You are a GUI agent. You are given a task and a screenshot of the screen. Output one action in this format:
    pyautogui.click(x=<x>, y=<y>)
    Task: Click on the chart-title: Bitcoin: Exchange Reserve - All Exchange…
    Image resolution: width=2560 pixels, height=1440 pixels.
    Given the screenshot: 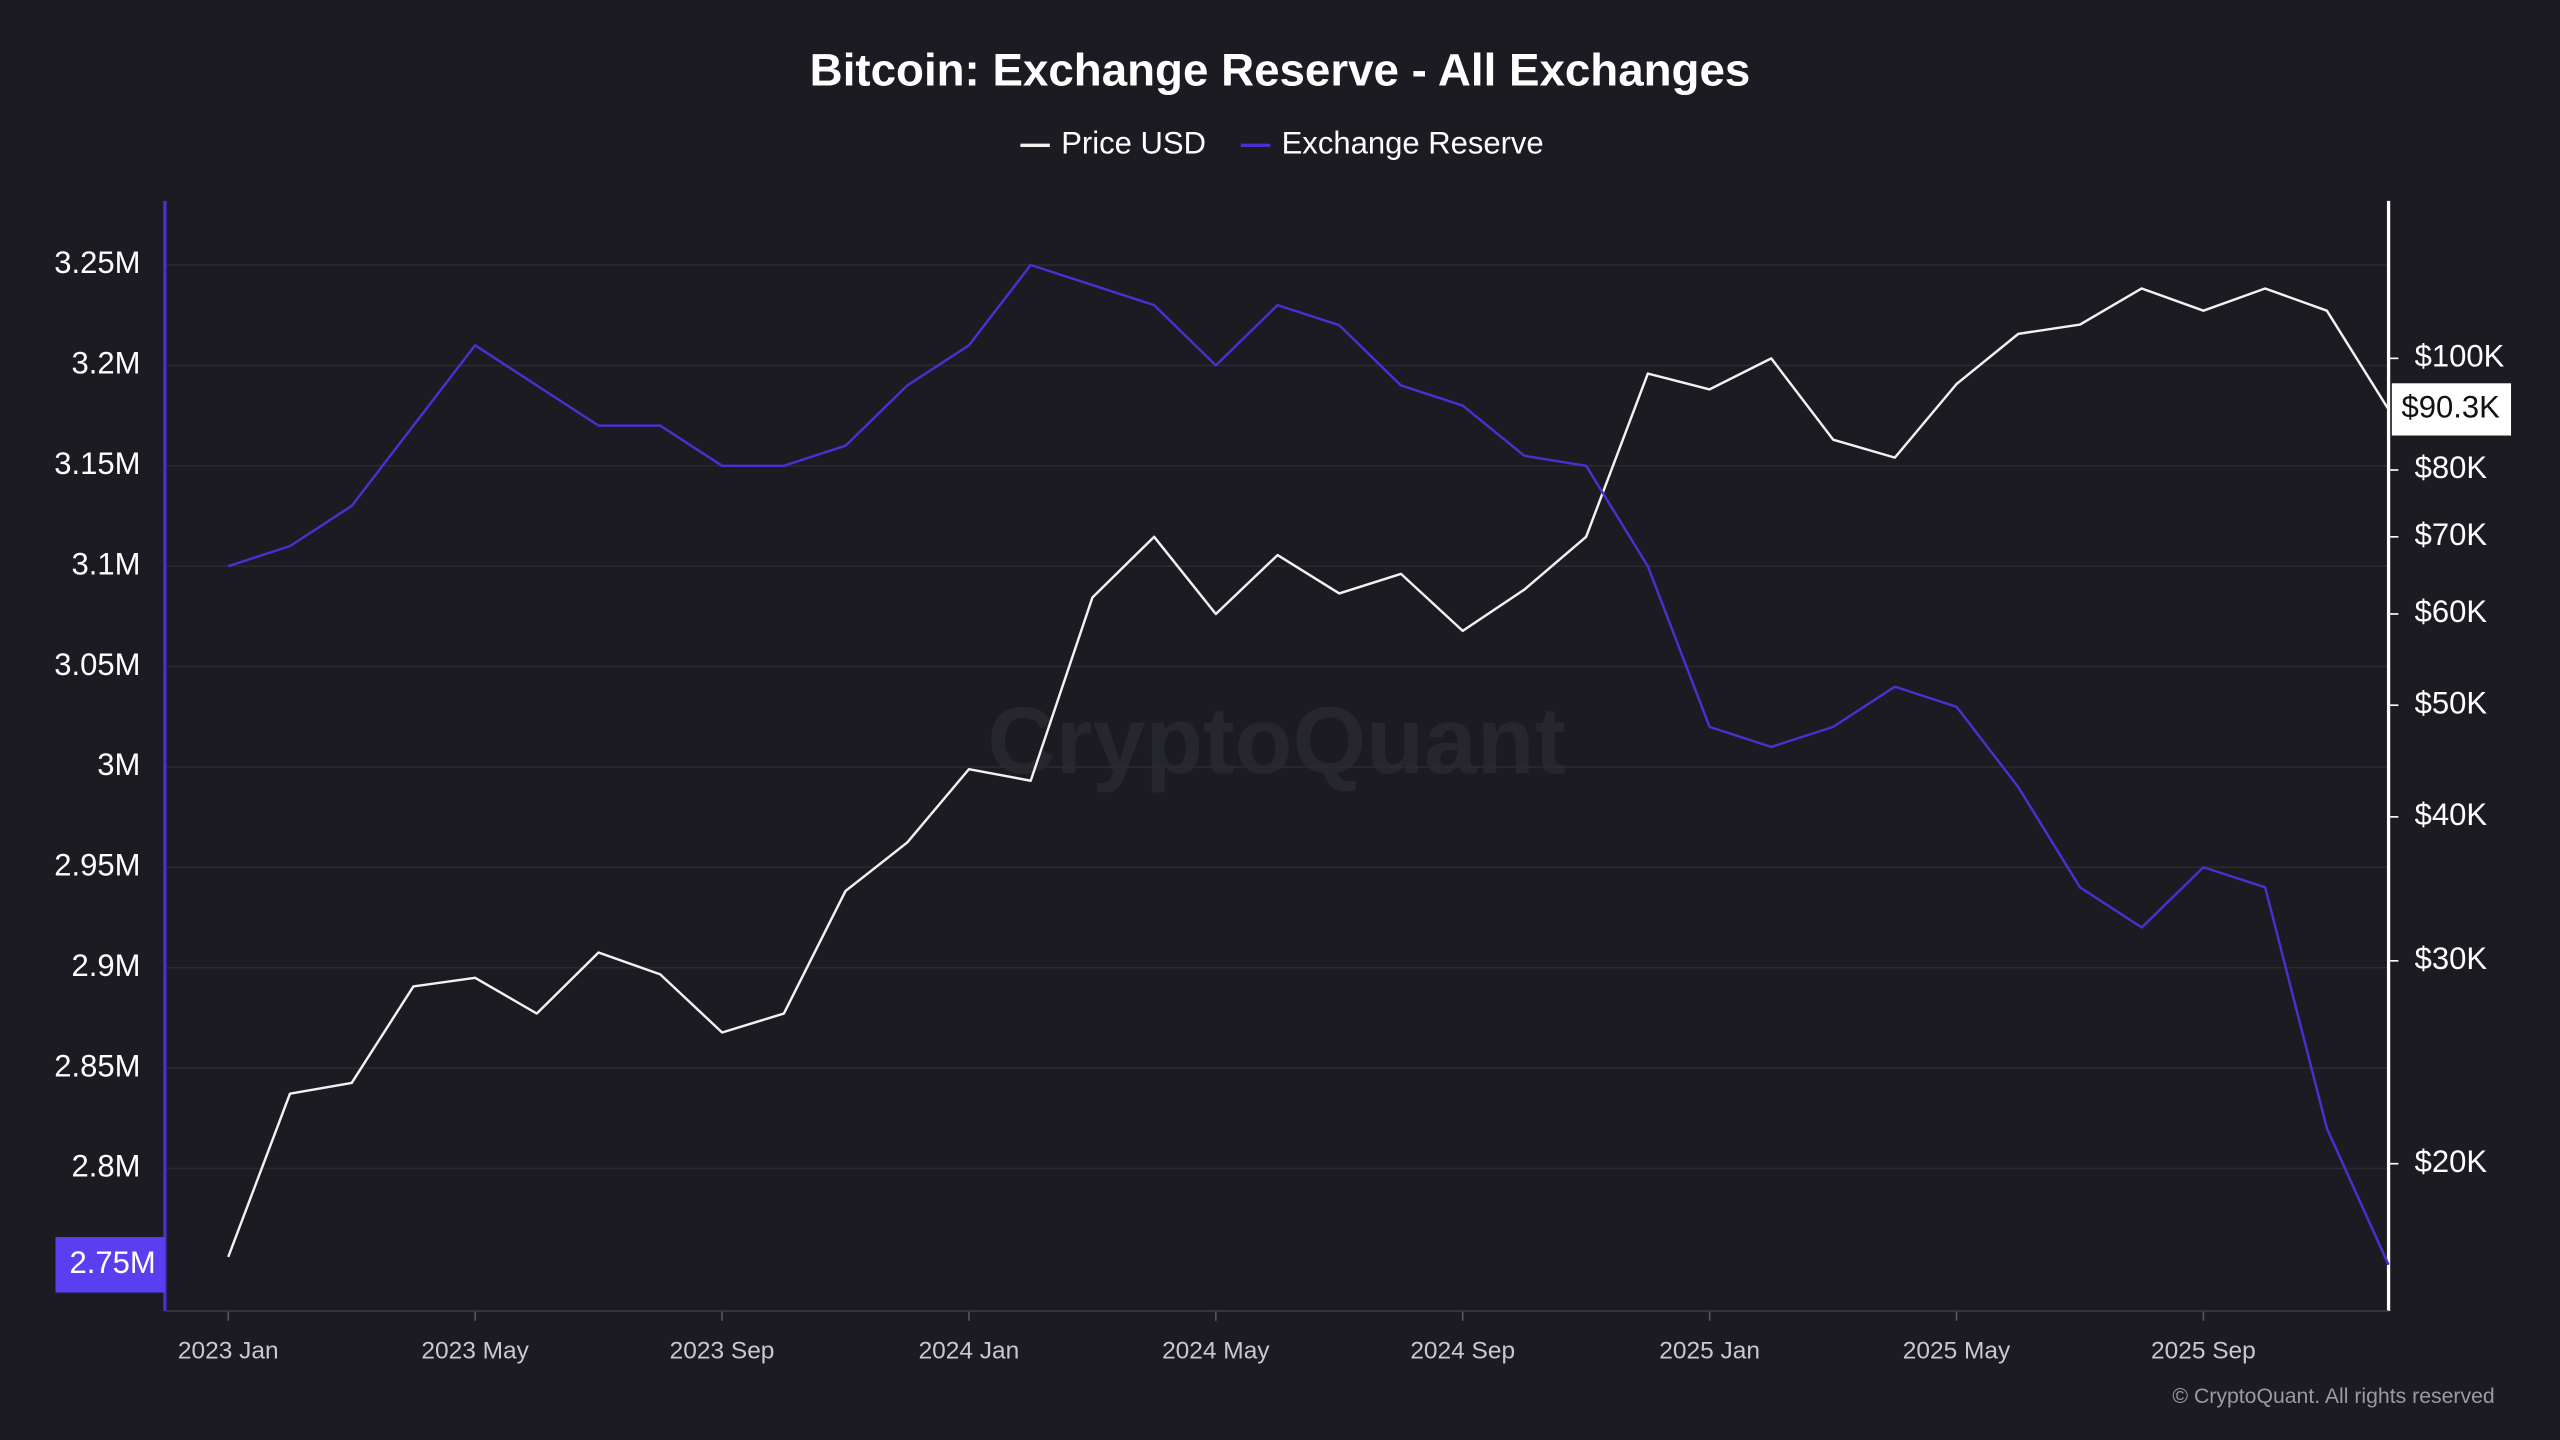 What is the action you would take?
    pyautogui.click(x=1280, y=70)
    